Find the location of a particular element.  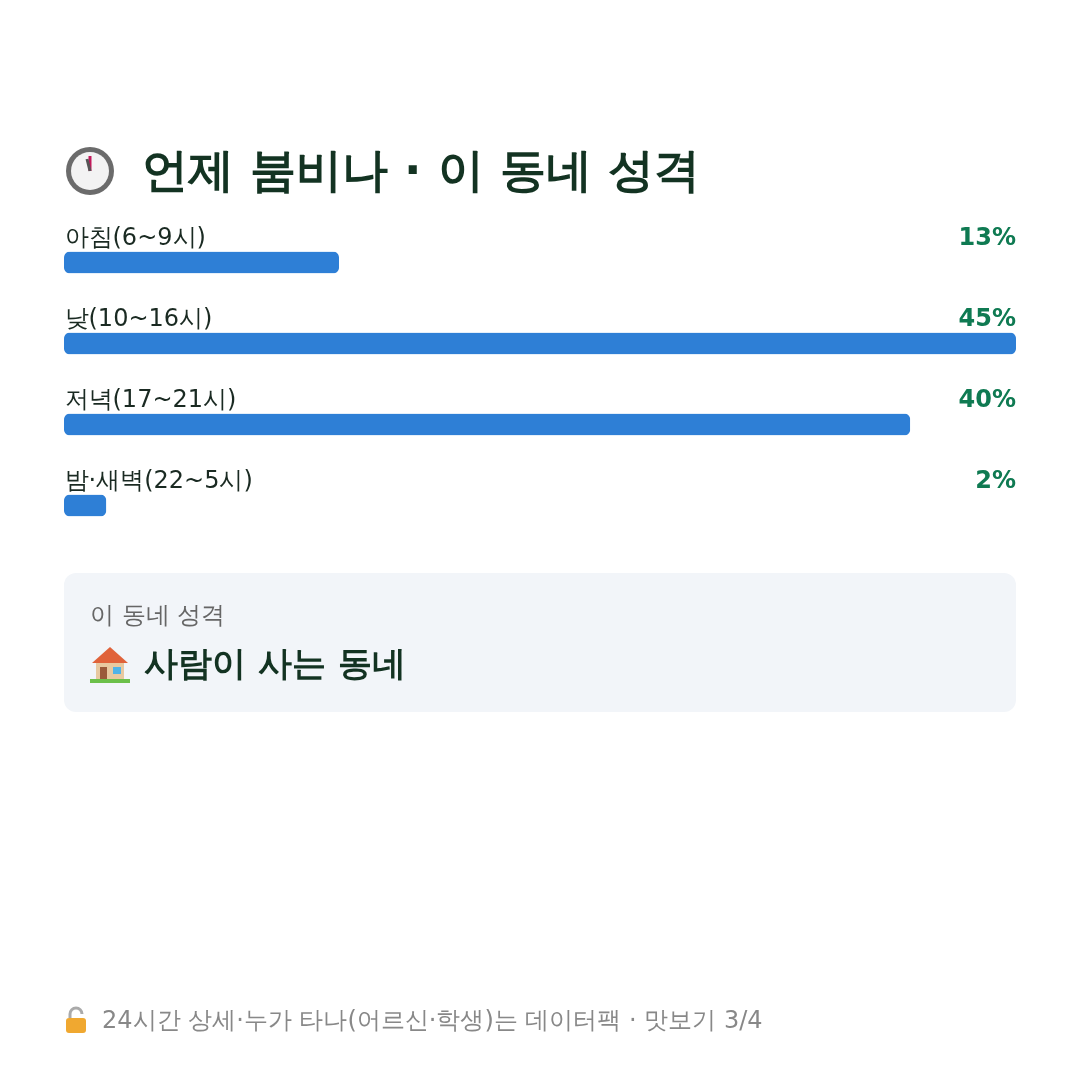

data-label: 13% is located at coordinates (987, 236).